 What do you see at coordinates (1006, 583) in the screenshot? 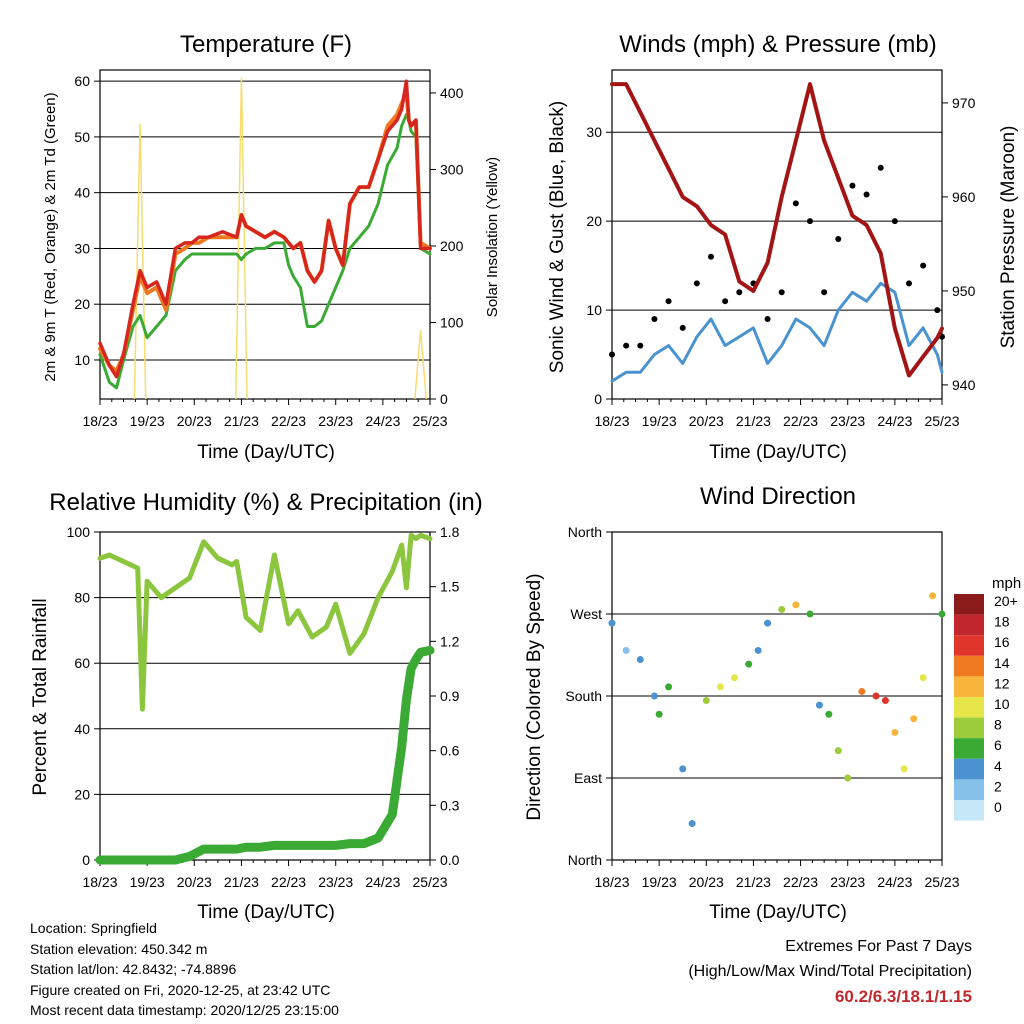
I see `colorbar-title: mph` at bounding box center [1006, 583].